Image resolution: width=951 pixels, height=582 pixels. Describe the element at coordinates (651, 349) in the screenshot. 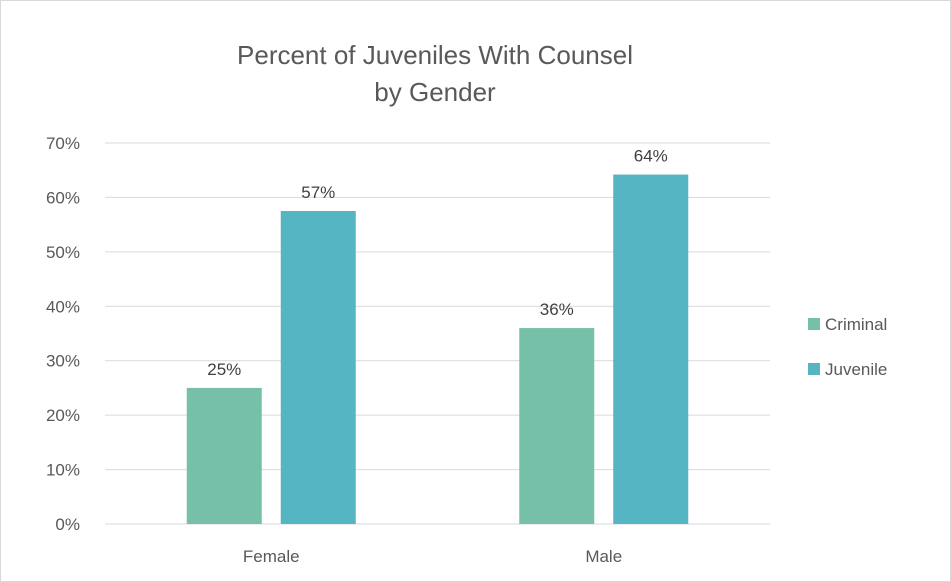

I see `bar-juvenile-male` at that location.